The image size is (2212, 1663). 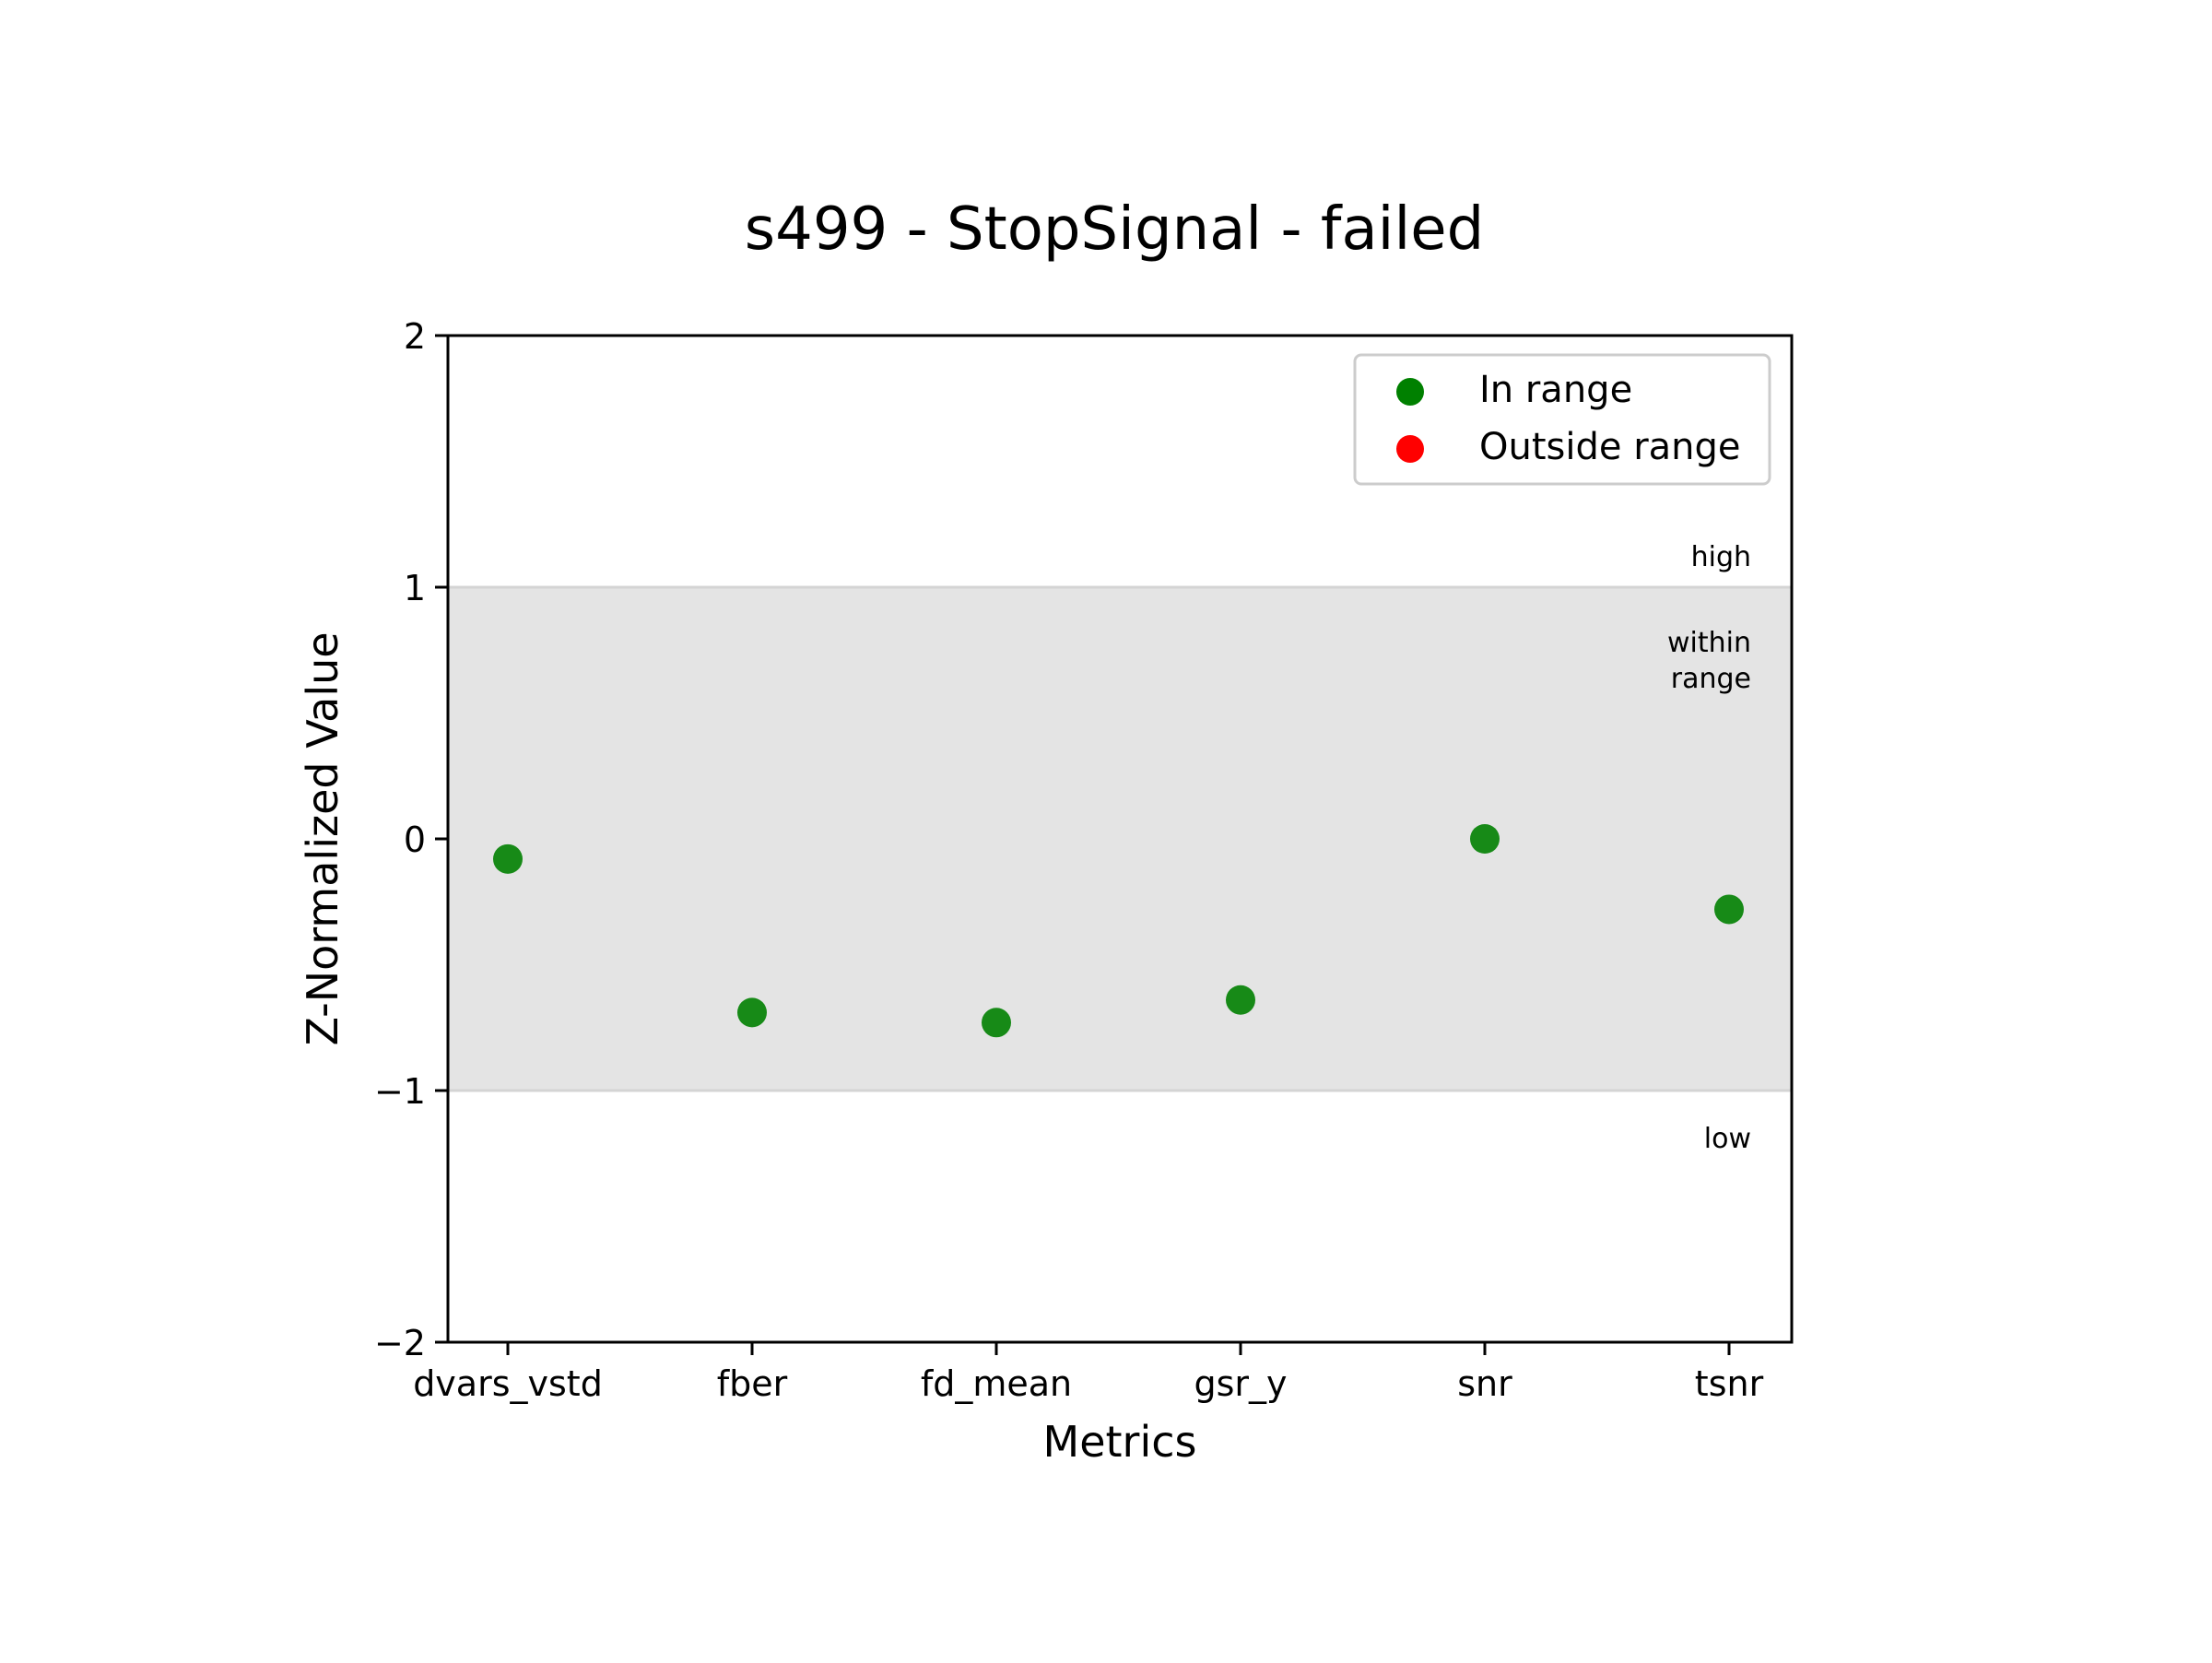 I want to click on x-tick-label-fber: fber, so click(x=752, y=1383).